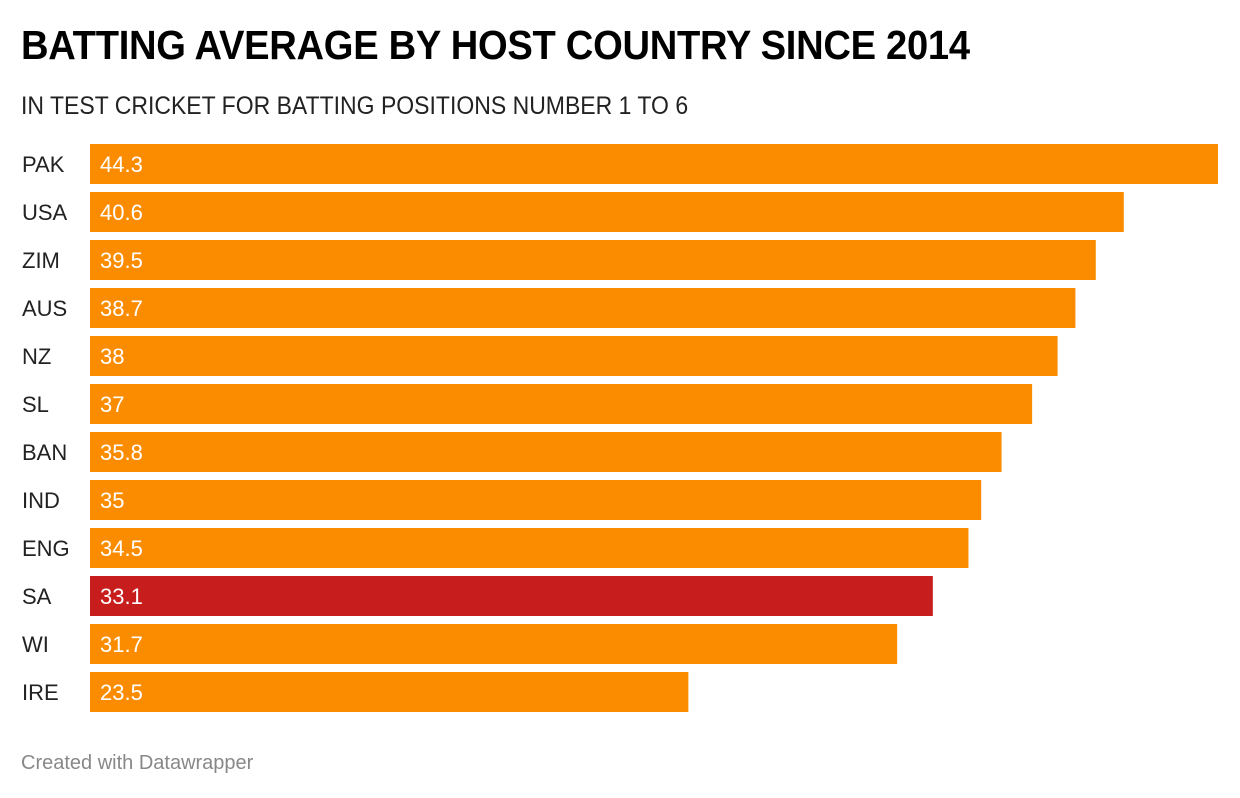 This screenshot has height=798, width=1240. I want to click on bar-row-zim: ZIM 39.5, so click(559, 260).